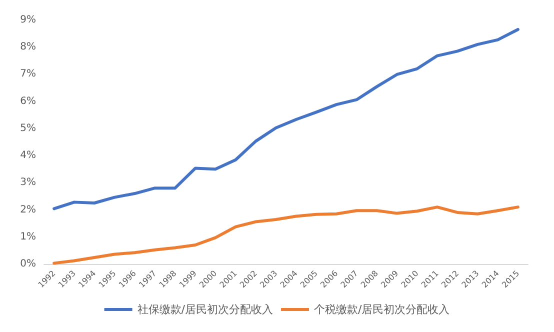  What do you see at coordinates (28, 74) in the screenshot?
I see `y-tick-label: 7%` at bounding box center [28, 74].